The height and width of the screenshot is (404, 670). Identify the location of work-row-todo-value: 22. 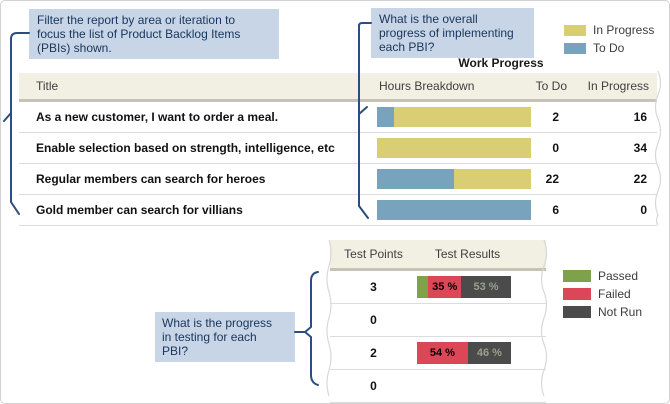
(552, 179).